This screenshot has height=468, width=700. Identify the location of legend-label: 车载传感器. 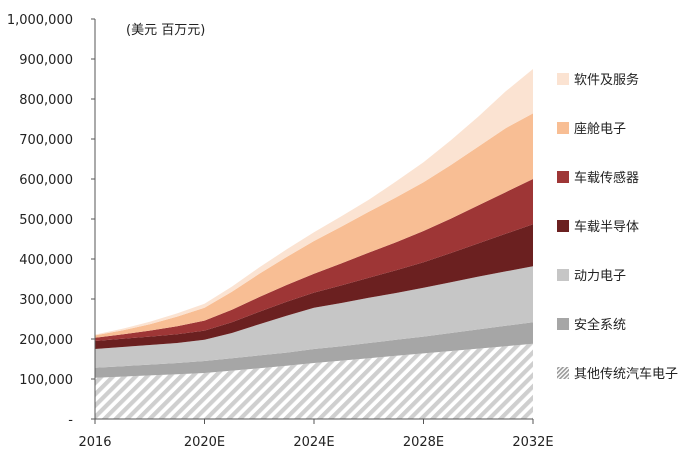
(606, 178).